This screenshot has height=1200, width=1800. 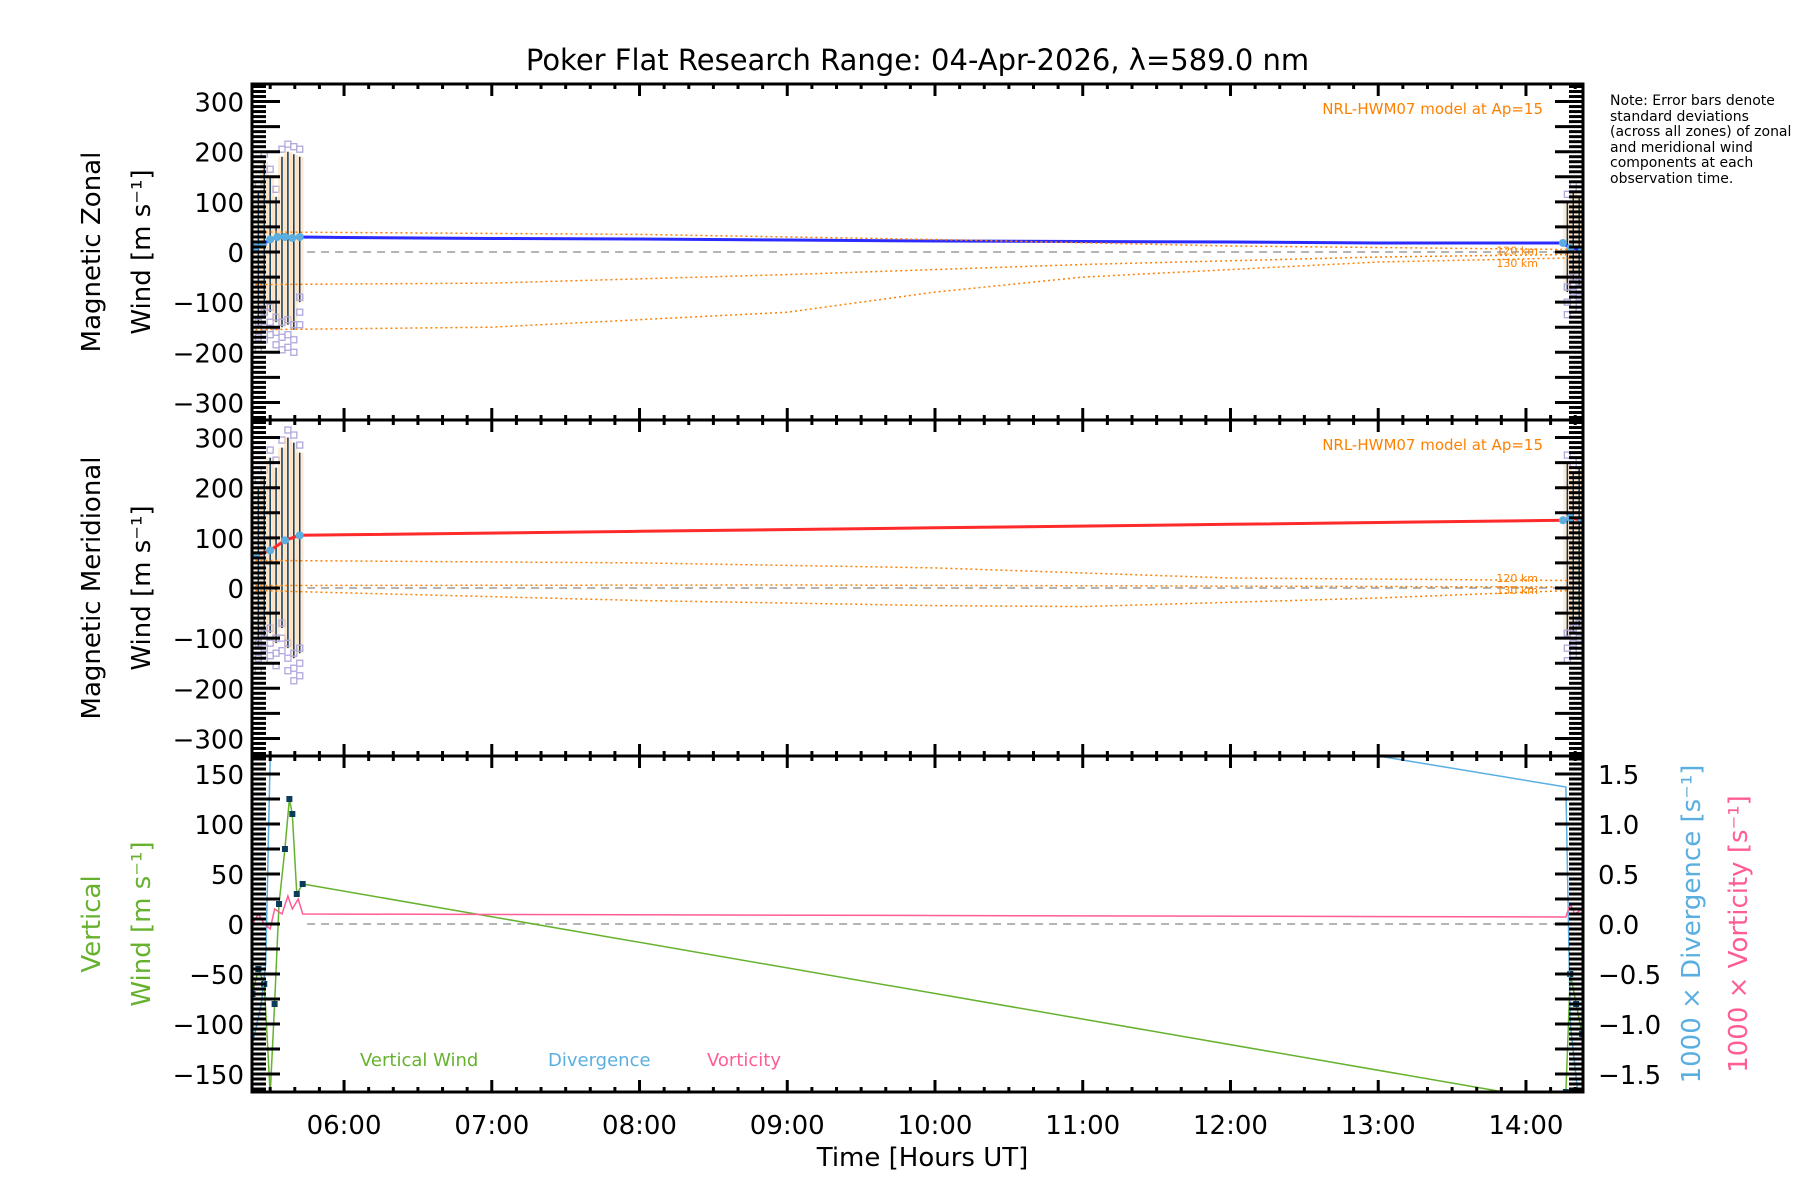 What do you see at coordinates (922, 1158) in the screenshot?
I see `x-axis-label: Time [Hours UT]` at bounding box center [922, 1158].